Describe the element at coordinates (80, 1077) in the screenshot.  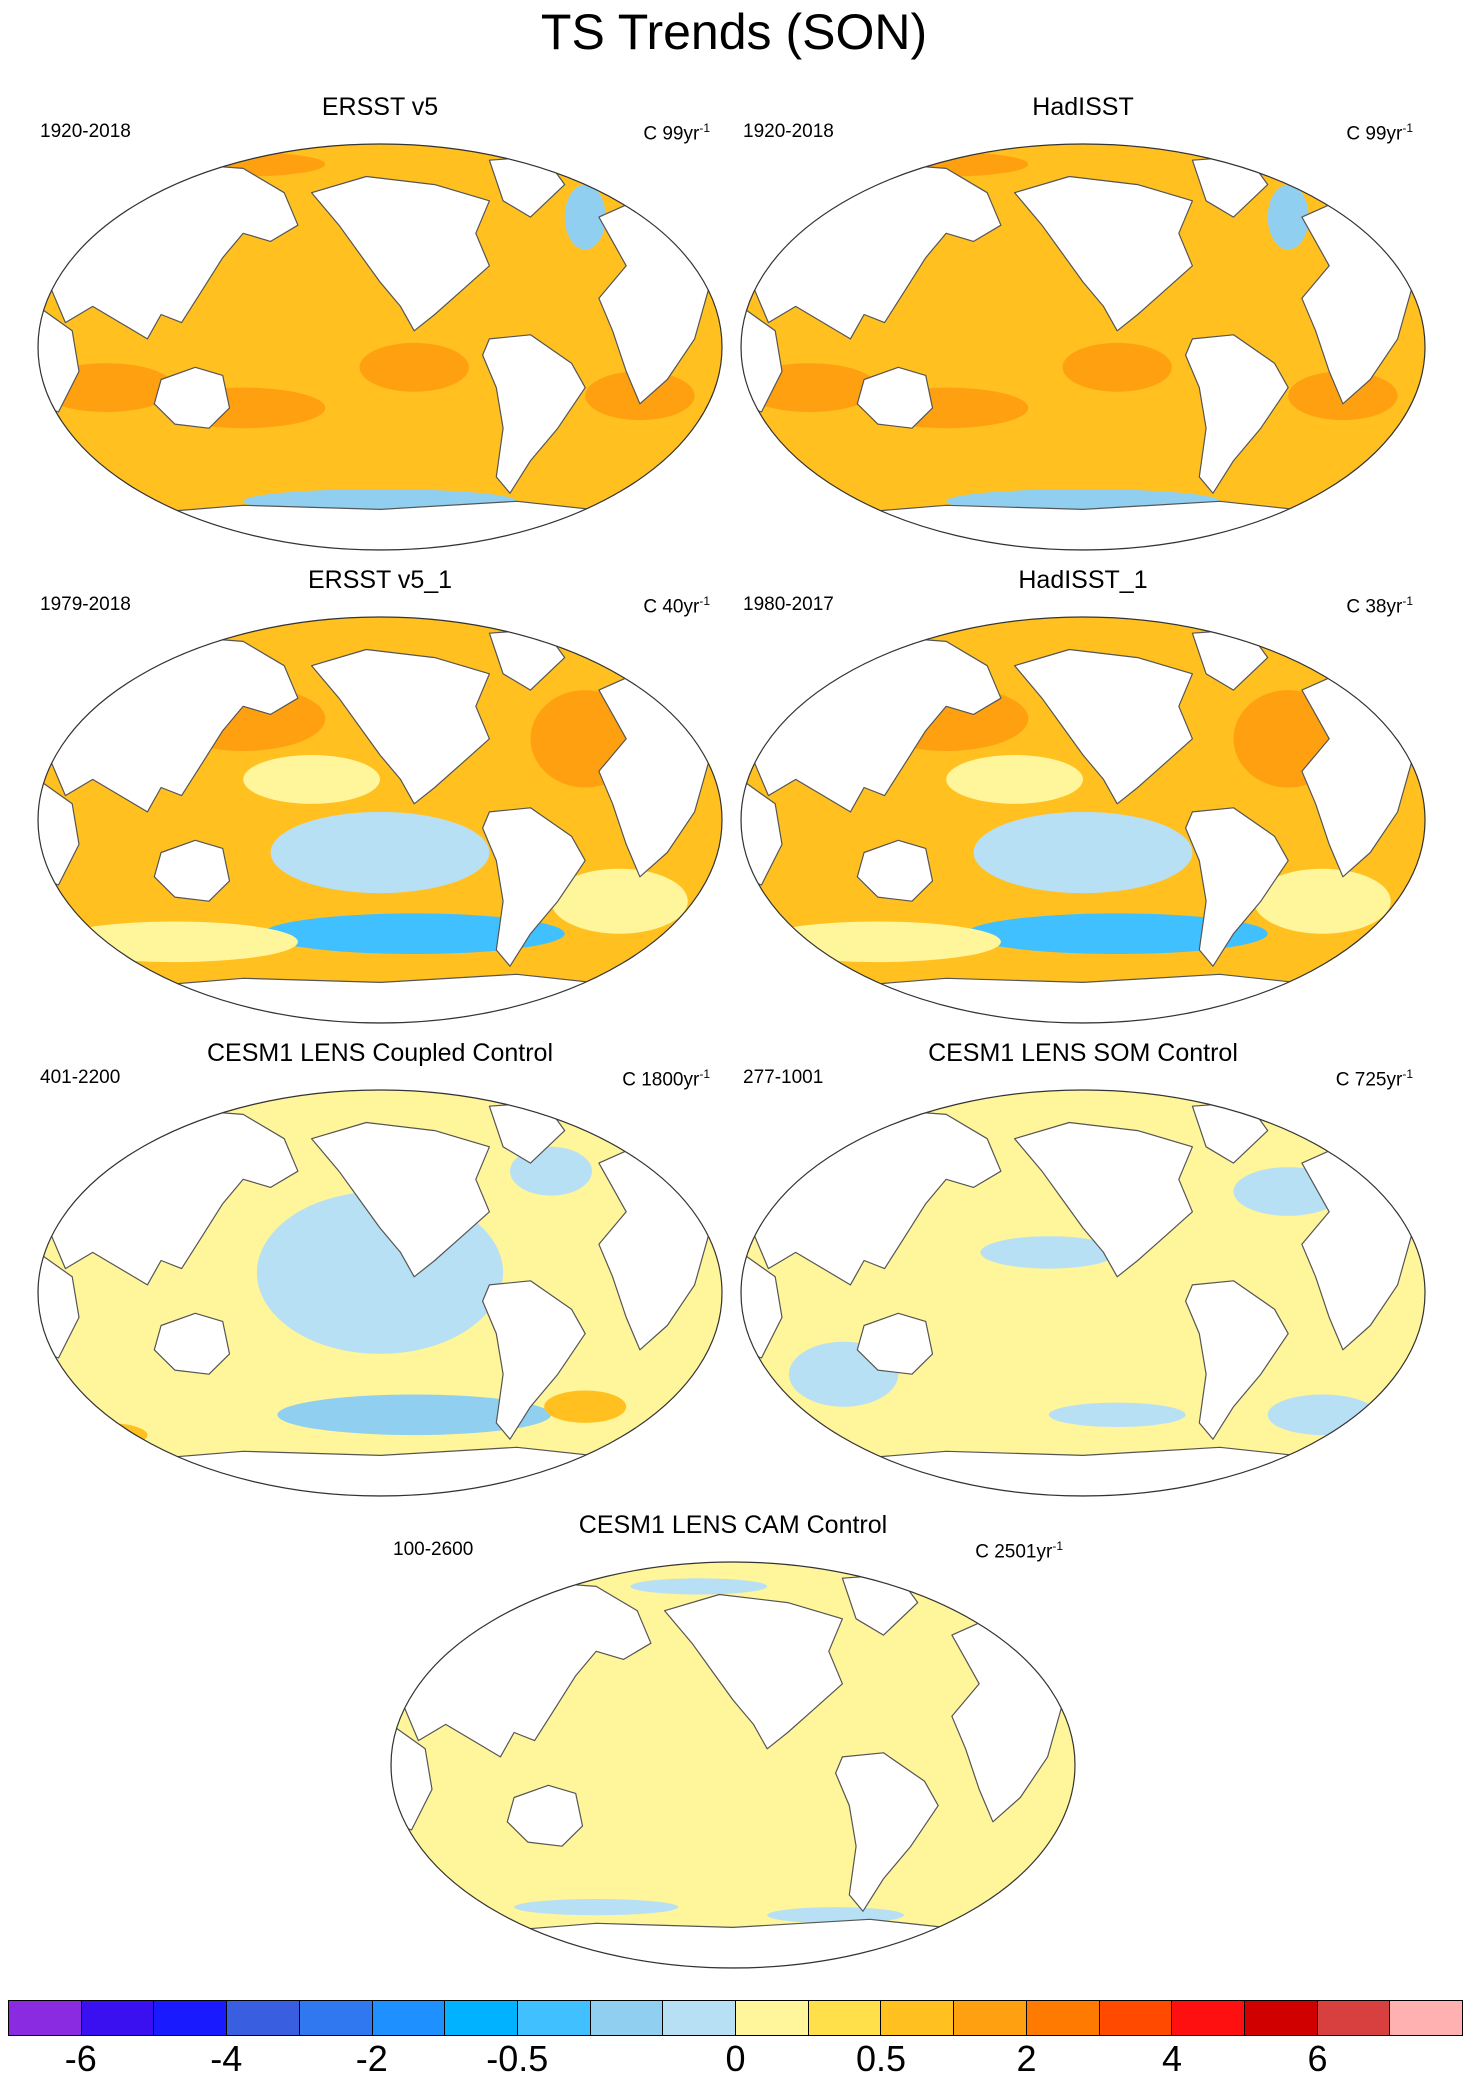
I see `panel-period: 401-2200` at that location.